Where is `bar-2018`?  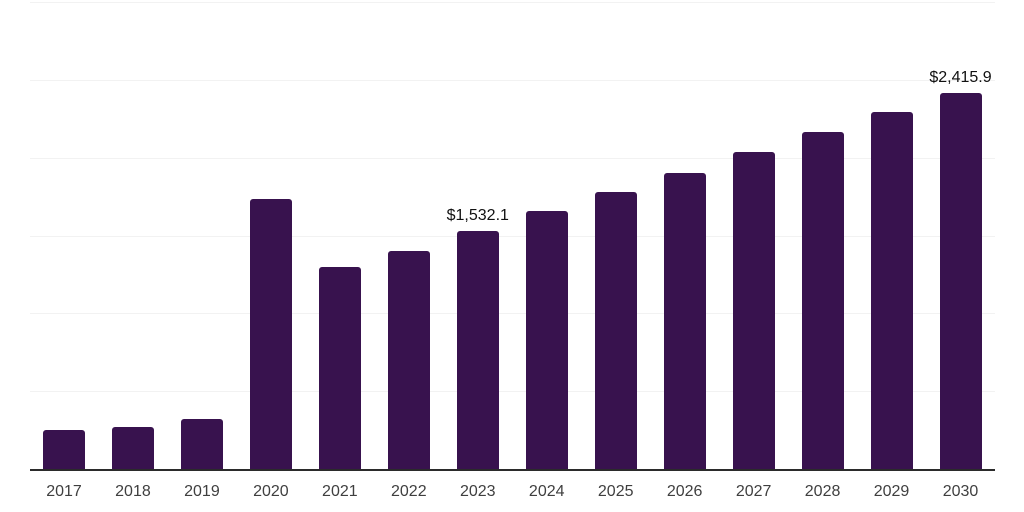
bar-2018 is located at coordinates (132, 447).